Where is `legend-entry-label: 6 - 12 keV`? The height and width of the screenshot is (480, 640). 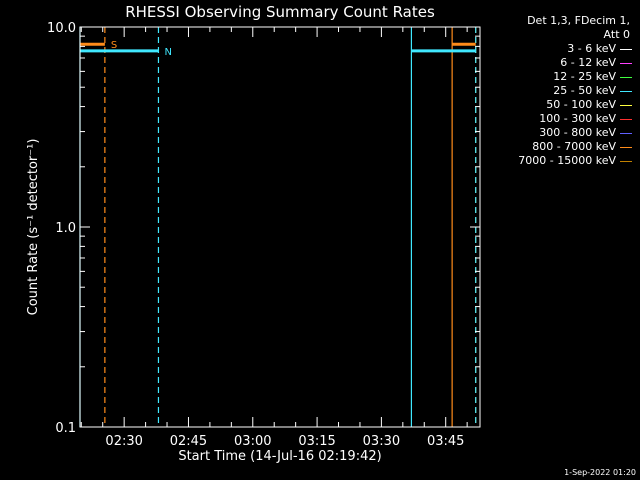 legend-entry-label: 6 - 12 keV is located at coordinates (588, 62).